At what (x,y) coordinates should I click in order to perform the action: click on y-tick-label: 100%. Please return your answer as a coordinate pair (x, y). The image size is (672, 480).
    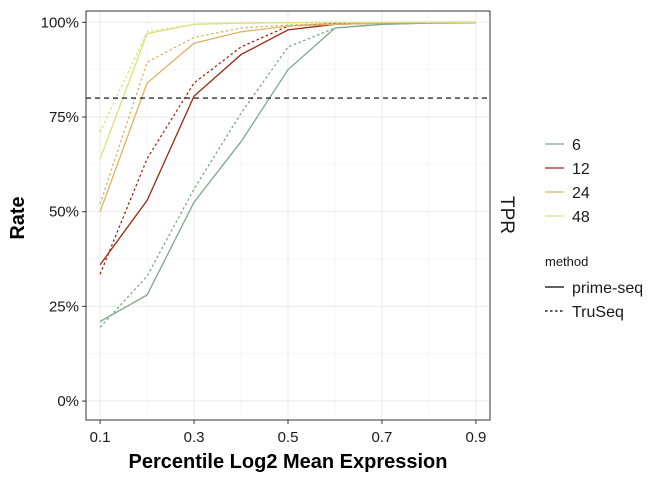
    Looking at the image, I should click on (60, 22).